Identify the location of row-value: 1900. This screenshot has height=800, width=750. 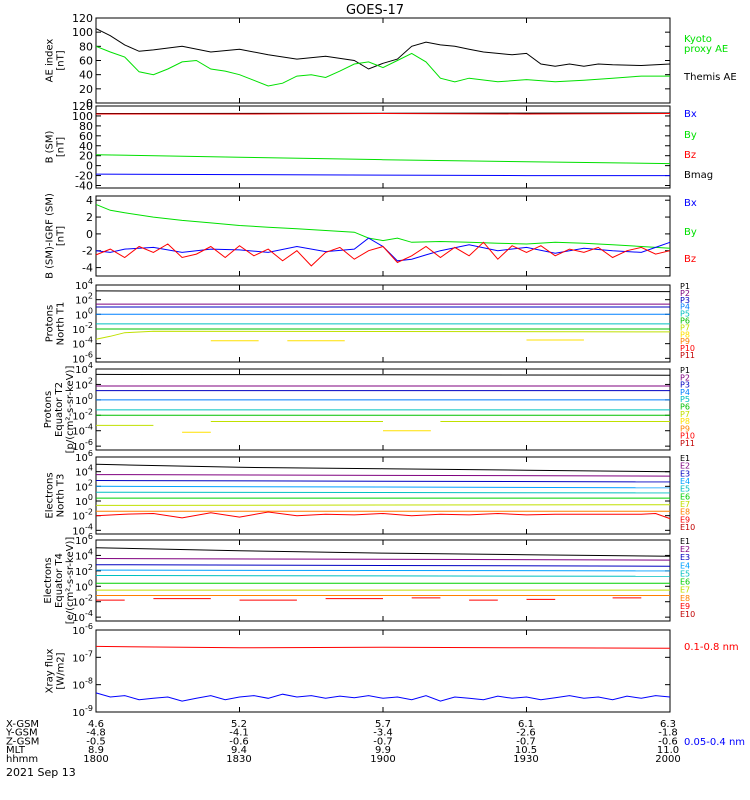
(382, 759).